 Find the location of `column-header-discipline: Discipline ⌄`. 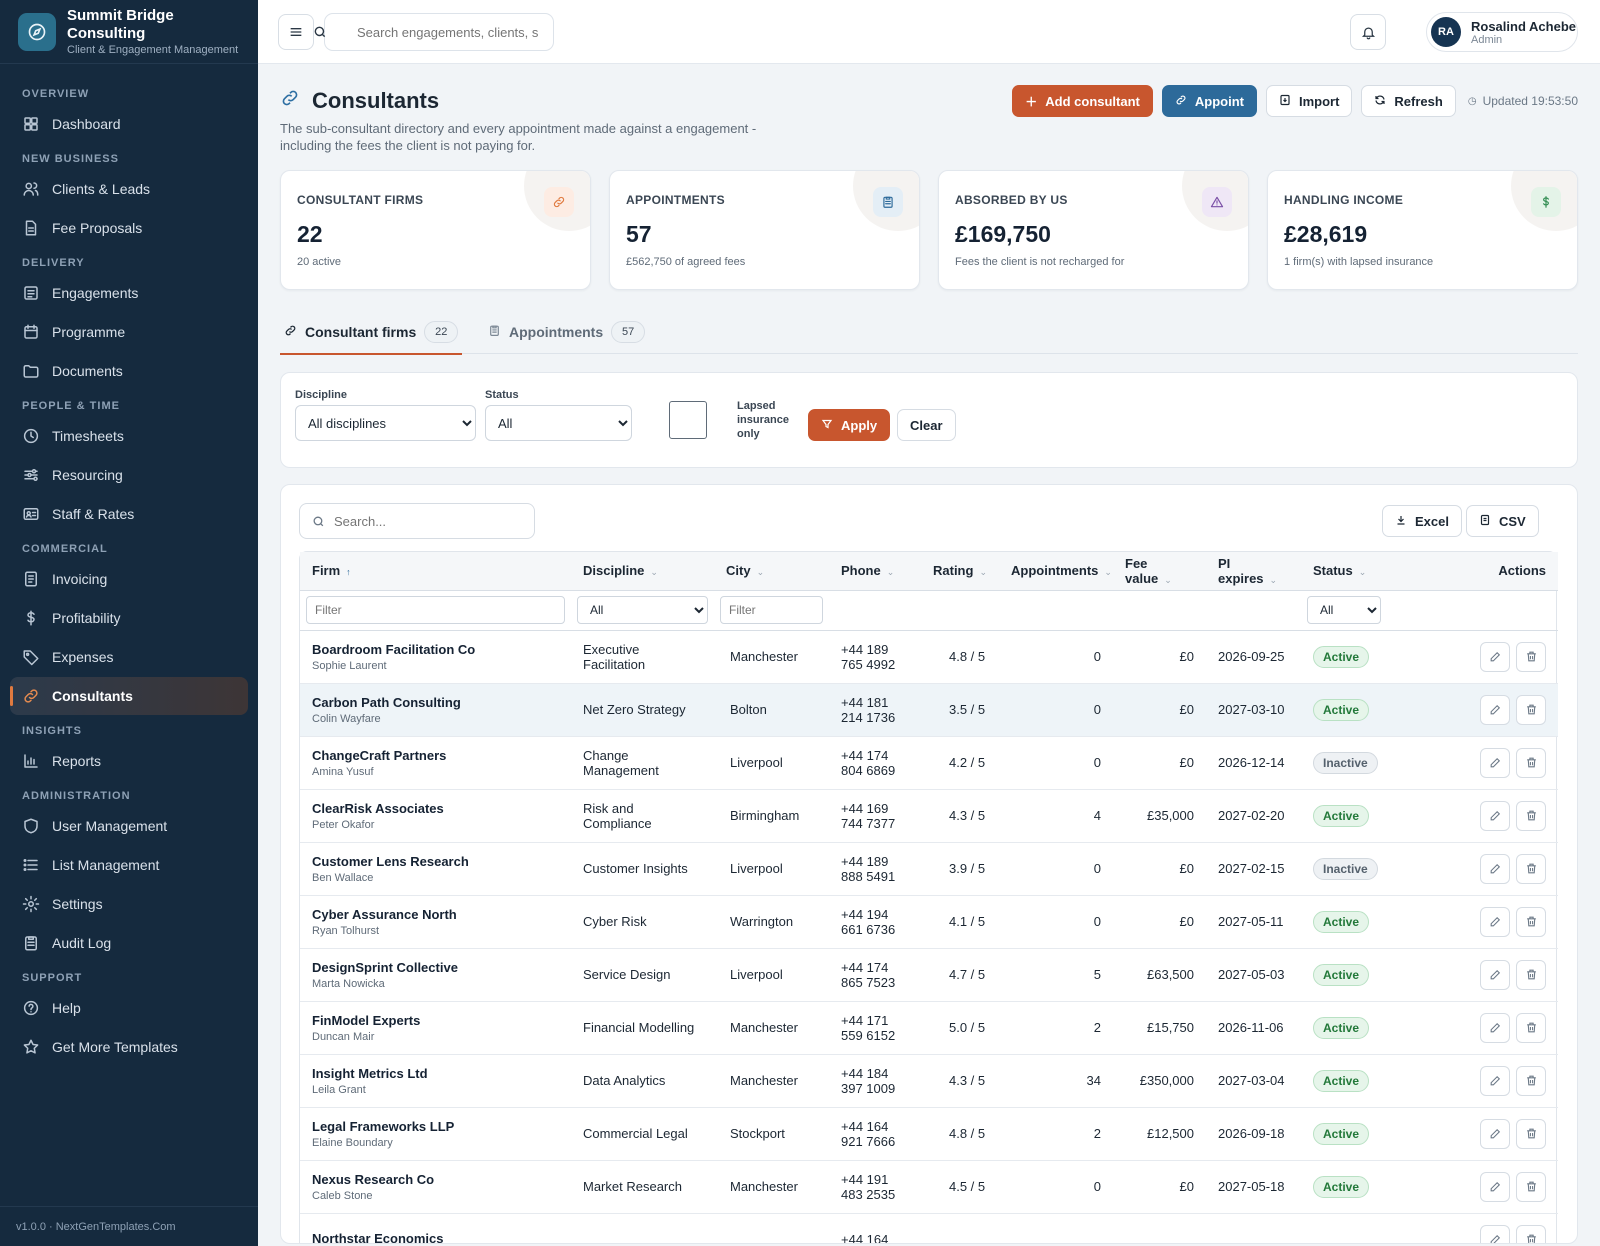

column-header-discipline: Discipline ⌄ is located at coordinates (642, 571).